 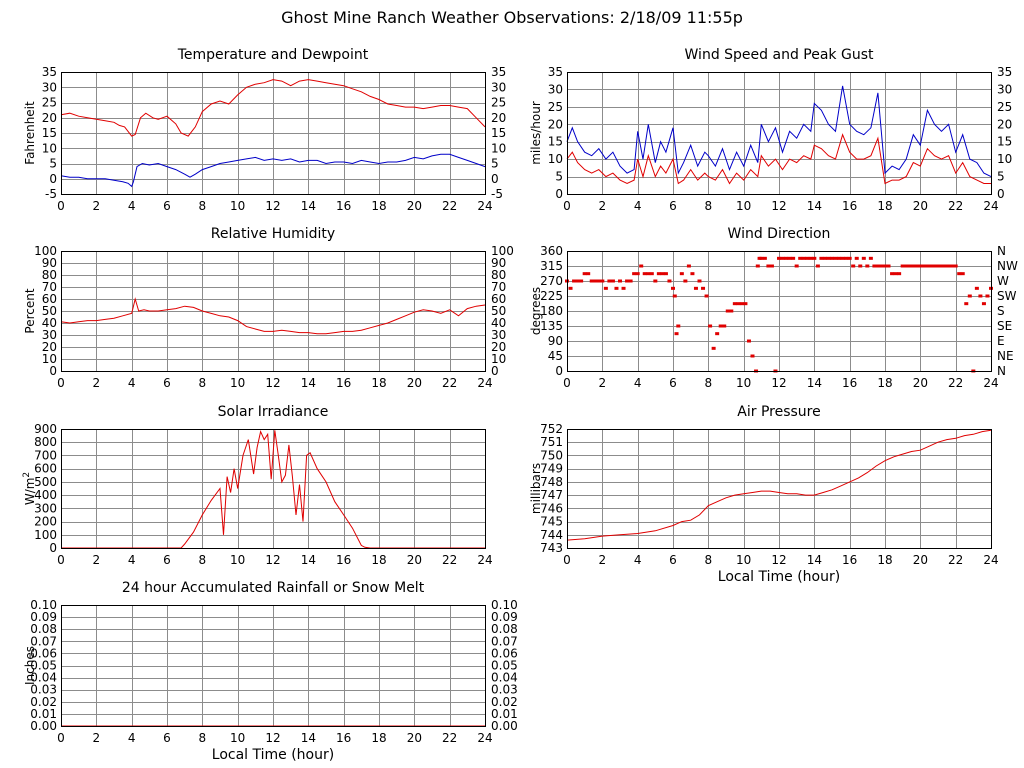 What do you see at coordinates (551, 266) in the screenshot?
I see `y-tick-label: 315` at bounding box center [551, 266].